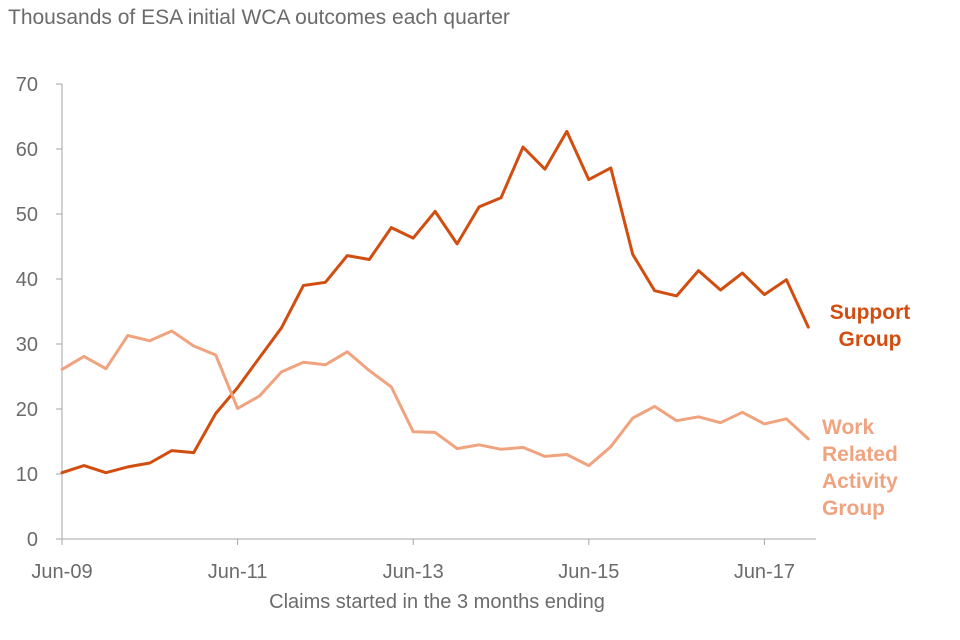  Describe the element at coordinates (27, 85) in the screenshot. I see `y-tick-label: 70` at that location.